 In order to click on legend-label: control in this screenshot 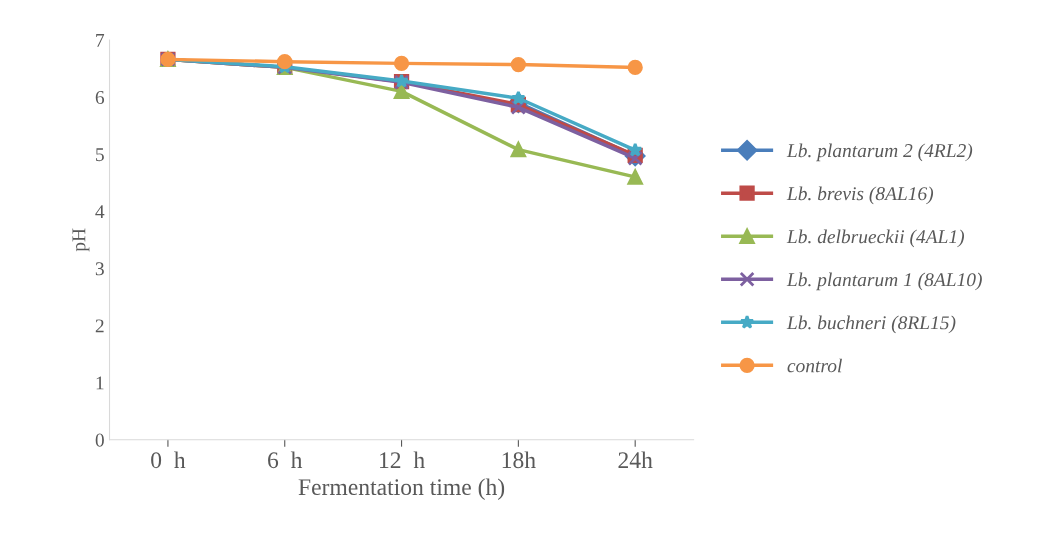, I will do `click(814, 365)`.